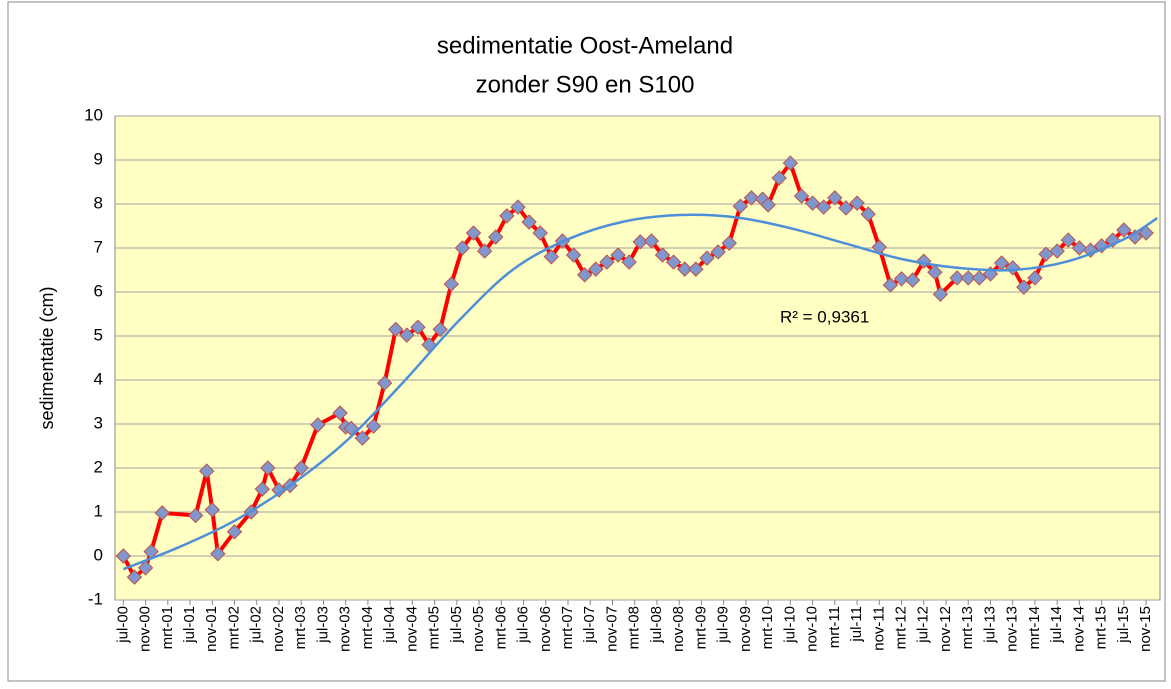 This screenshot has width=1171, height=689. Describe the element at coordinates (945, 629) in the screenshot. I see `x-tick-label: nov-12` at that location.